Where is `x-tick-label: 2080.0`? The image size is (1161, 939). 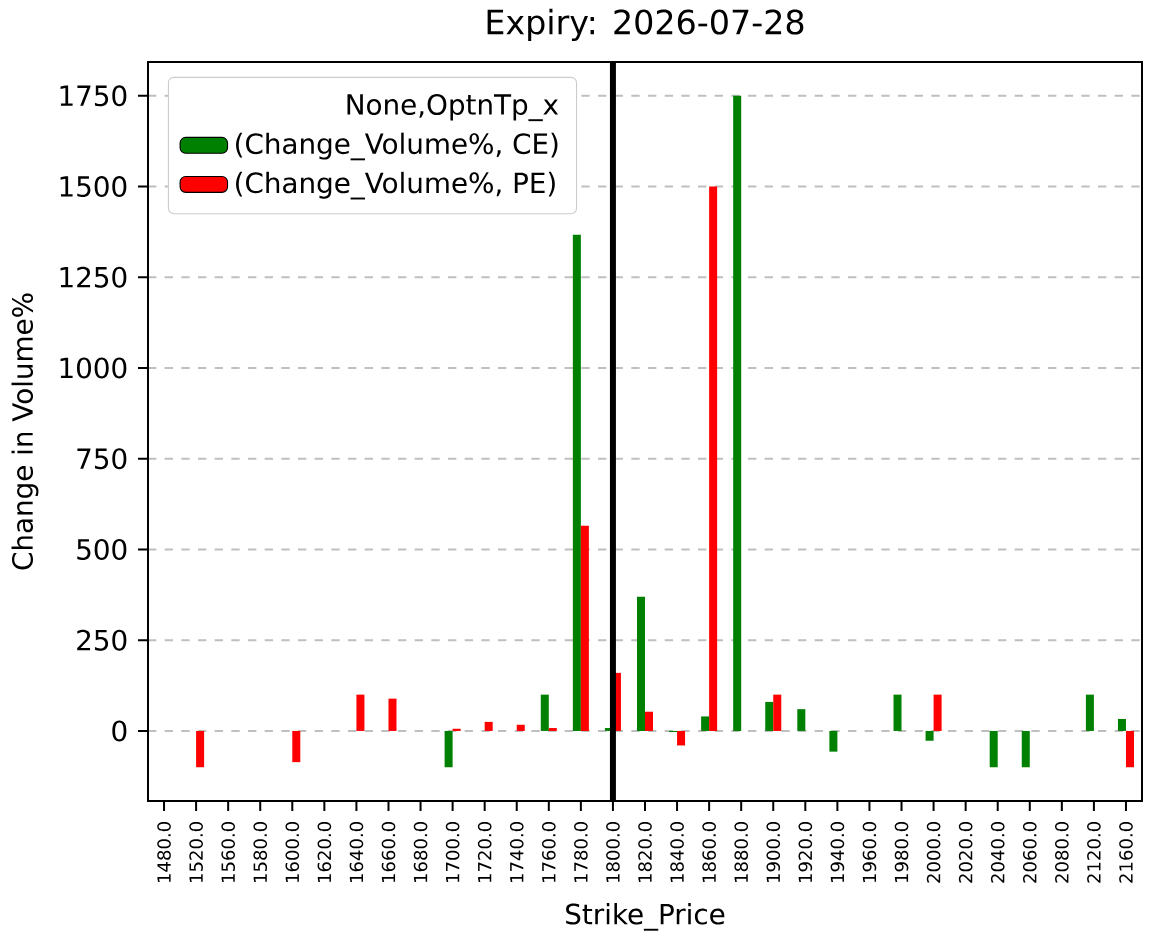 x-tick-label: 2080.0 is located at coordinates (1062, 852).